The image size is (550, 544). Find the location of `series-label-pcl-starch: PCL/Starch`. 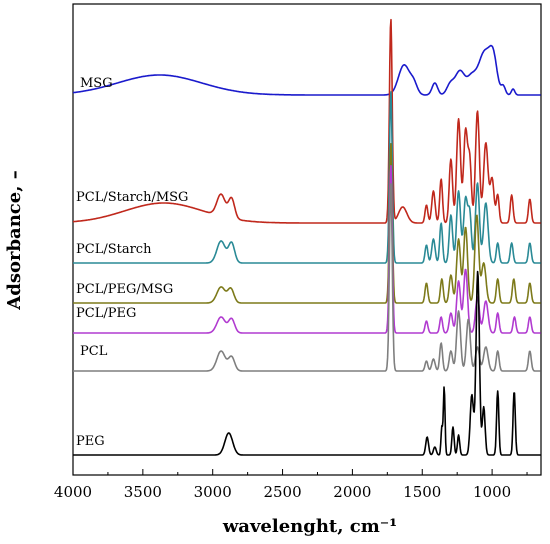

series-label-pcl-starch: PCL/Starch is located at coordinates (114, 249).